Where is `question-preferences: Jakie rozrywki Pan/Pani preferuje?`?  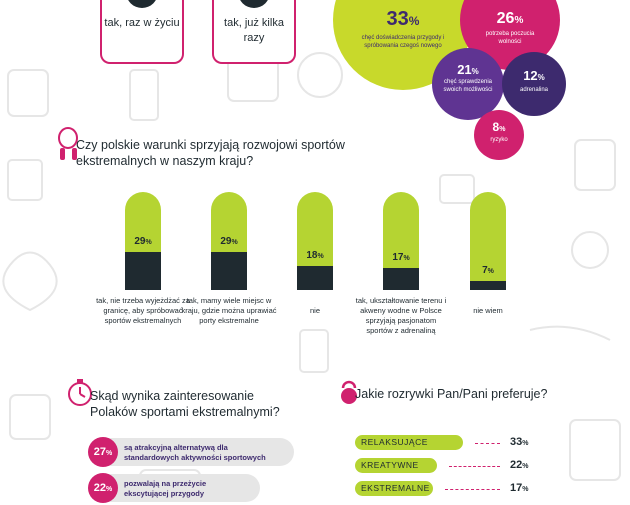 question-preferences: Jakie rozrywki Pan/Pani preferuje? is located at coordinates (451, 394).